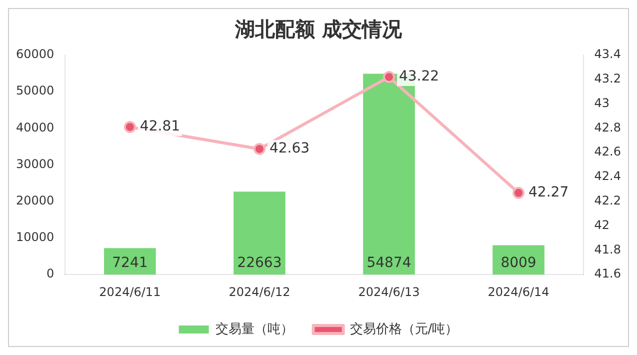  Describe the element at coordinates (602, 225) in the screenshot. I see `y2-tick-label: 42` at that location.